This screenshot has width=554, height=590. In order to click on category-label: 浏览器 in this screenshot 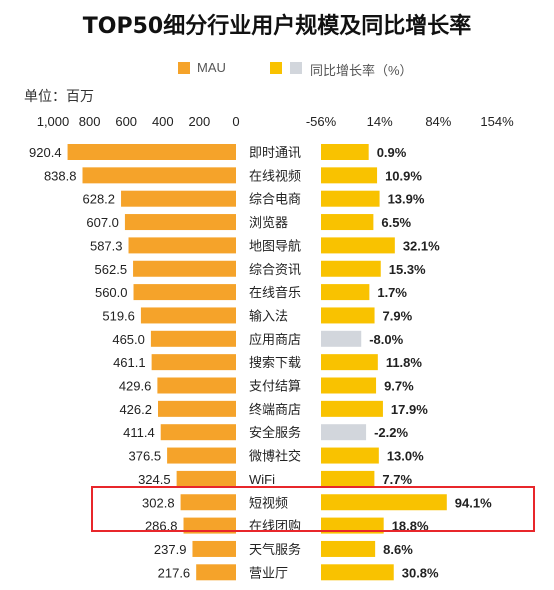, I will do `click(268, 222)`.